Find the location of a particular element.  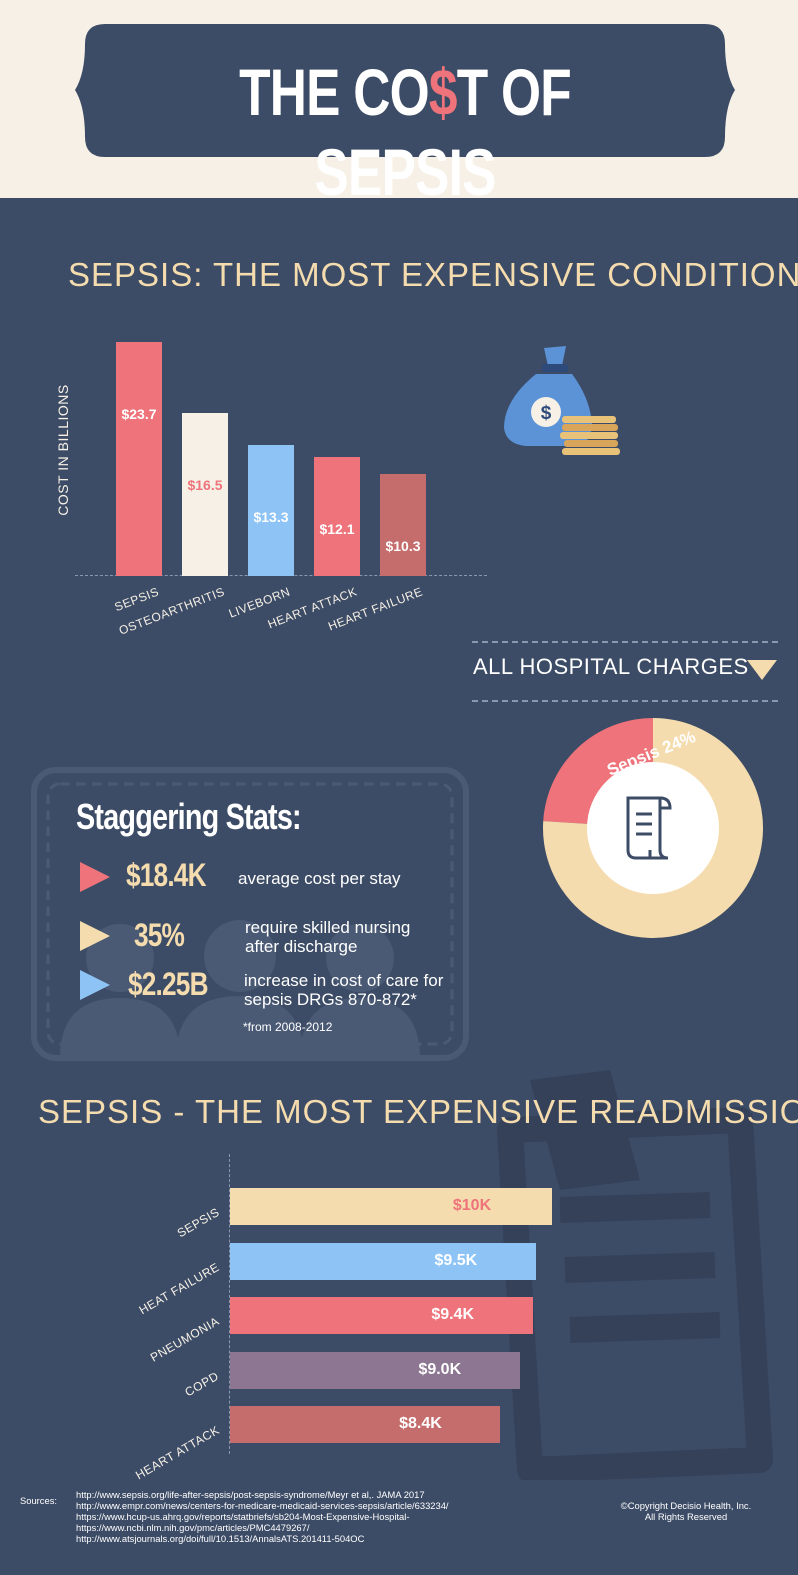

title-banner is located at coordinates (405, 90).